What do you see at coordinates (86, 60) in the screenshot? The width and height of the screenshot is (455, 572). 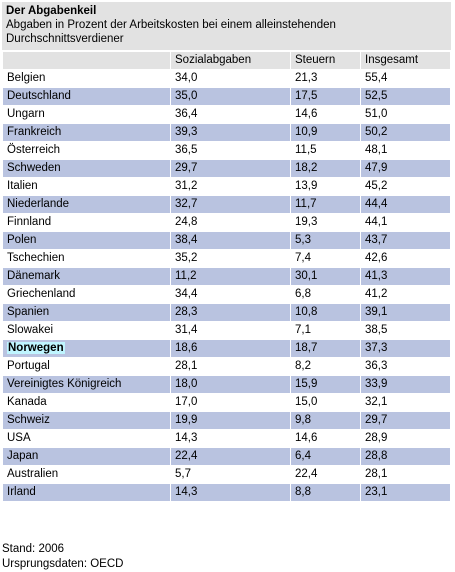 I see `header-cell` at bounding box center [86, 60].